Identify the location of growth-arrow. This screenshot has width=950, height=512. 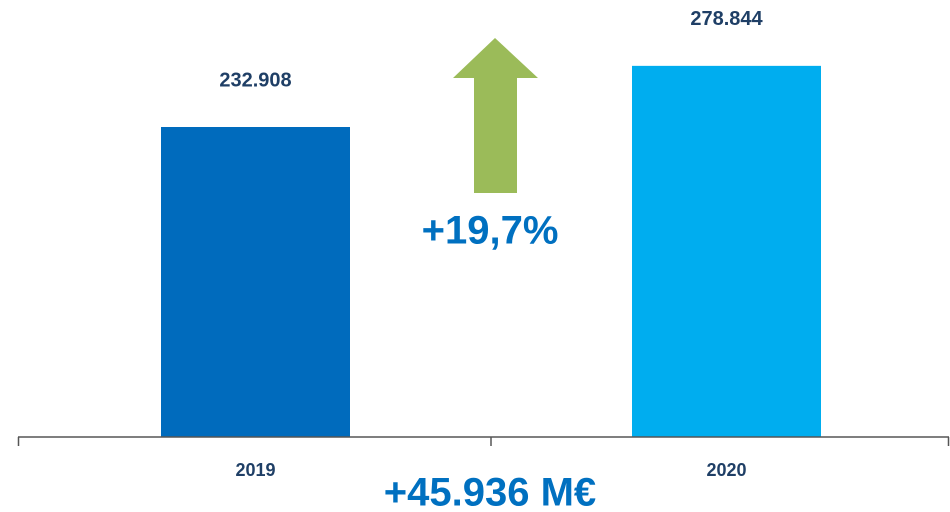
(495, 115).